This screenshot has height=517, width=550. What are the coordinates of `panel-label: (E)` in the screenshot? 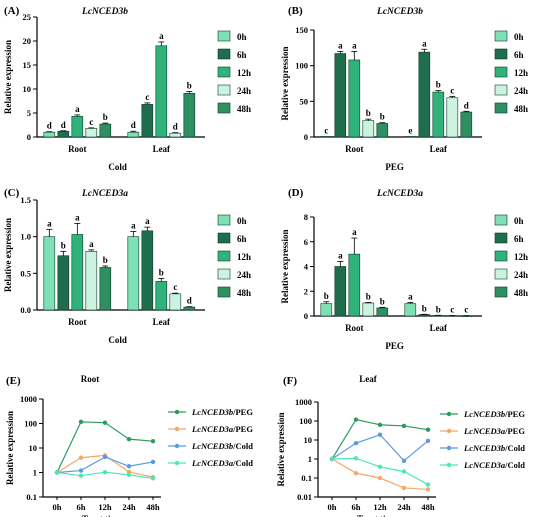 It's located at (13, 381).